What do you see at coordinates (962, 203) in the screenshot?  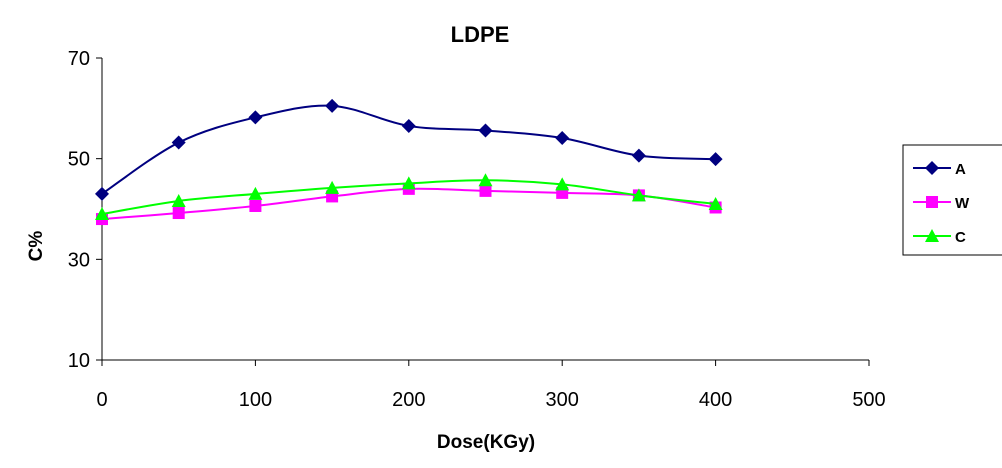 I see `legend-label-W: W` at bounding box center [962, 203].